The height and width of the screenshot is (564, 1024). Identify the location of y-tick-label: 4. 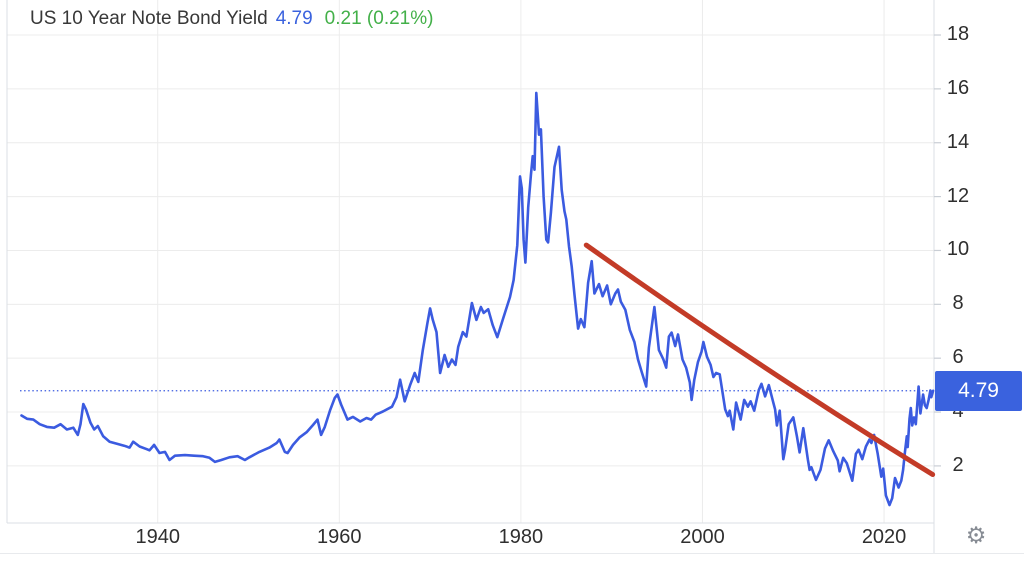
(958, 411).